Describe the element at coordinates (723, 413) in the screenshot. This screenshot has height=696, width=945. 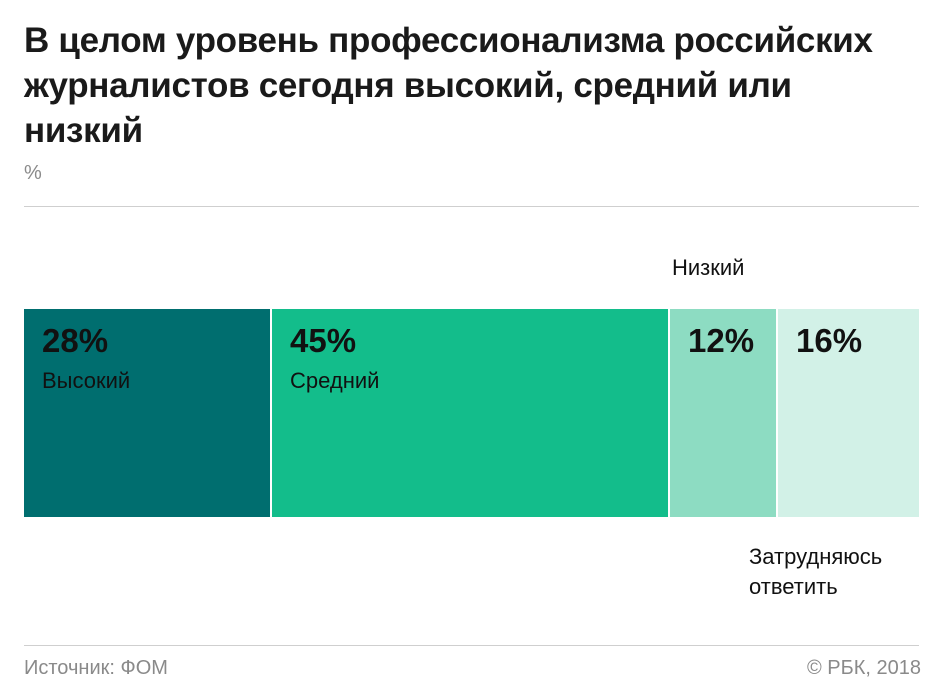
I see `bar-segment: 12%` at that location.